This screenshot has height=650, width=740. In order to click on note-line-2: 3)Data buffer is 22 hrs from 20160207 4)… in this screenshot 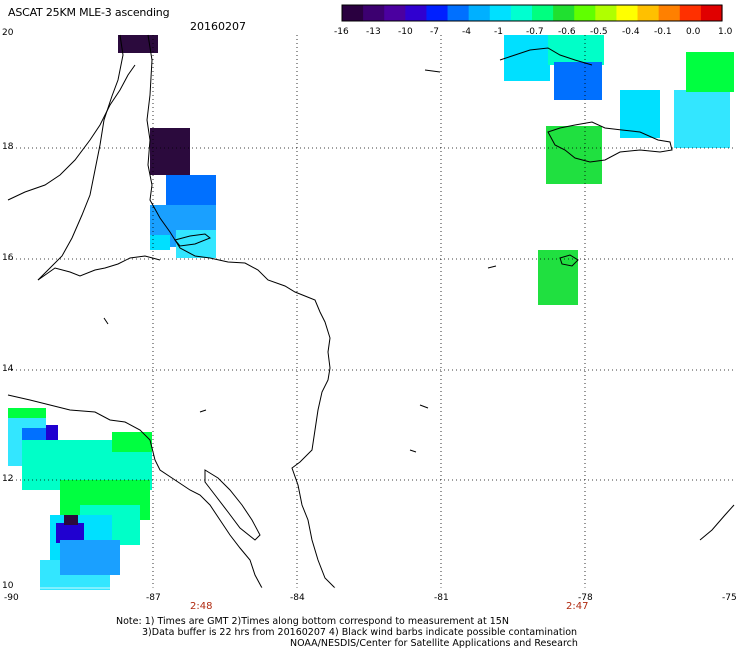, I will do `click(360, 632)`.